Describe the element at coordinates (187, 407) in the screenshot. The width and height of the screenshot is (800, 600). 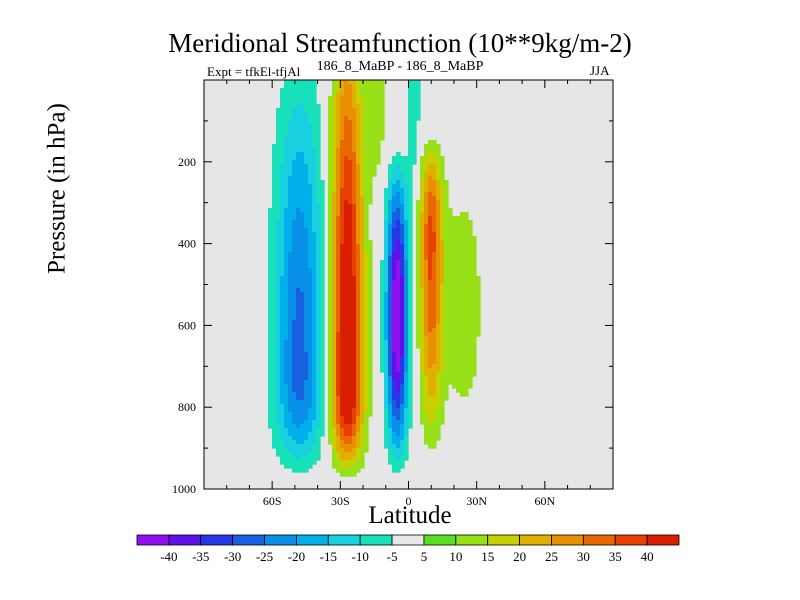
I see `y-tick-label: 800` at that location.